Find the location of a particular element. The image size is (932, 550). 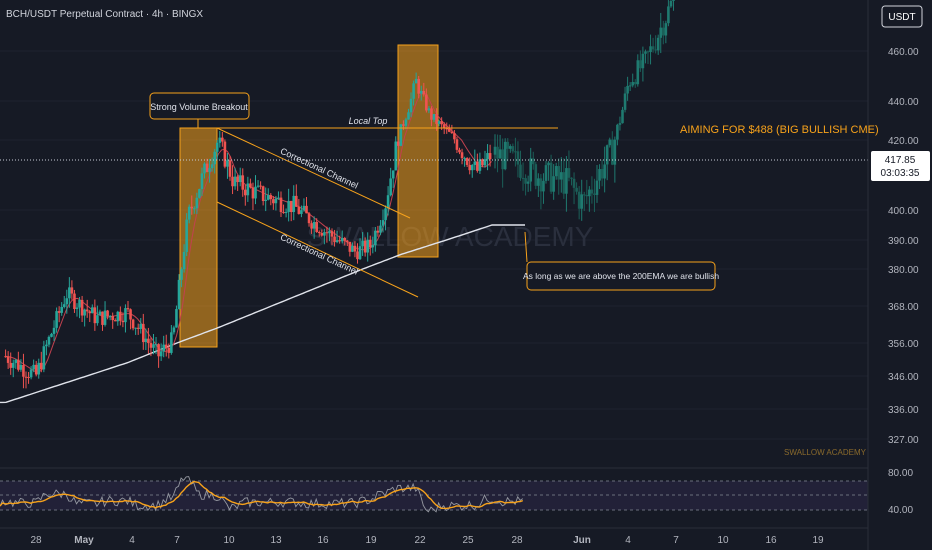

time-axis-label: May is located at coordinates (84, 540).